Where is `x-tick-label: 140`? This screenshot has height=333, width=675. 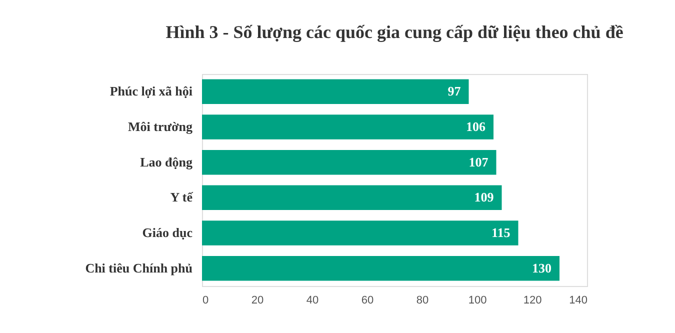 x-tick-label: 140 is located at coordinates (578, 300).